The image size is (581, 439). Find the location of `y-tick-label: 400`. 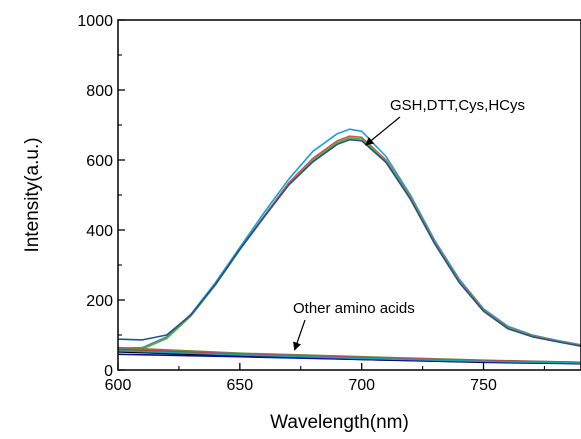

y-tick-label: 400 is located at coordinates (99, 231).